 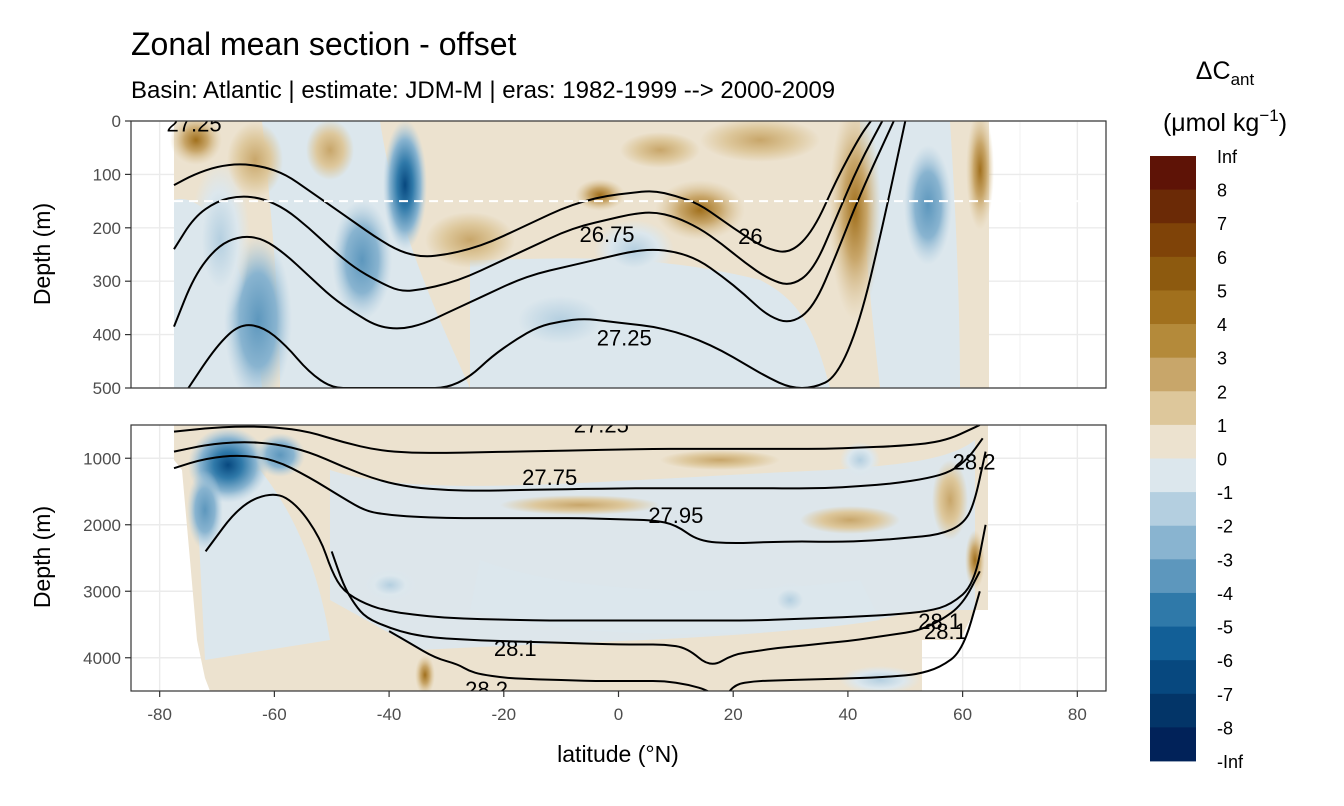 What do you see at coordinates (962, 714) in the screenshot?
I see `x-tick-label: 60` at bounding box center [962, 714].